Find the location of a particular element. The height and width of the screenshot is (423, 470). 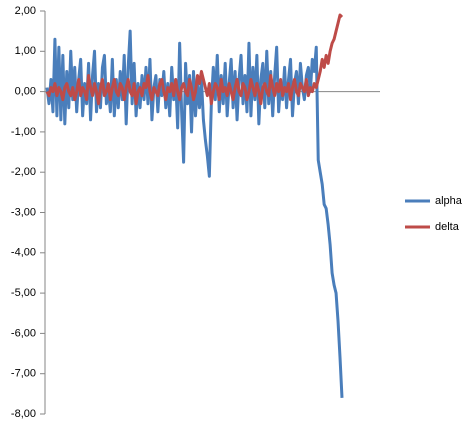

y-tick-label: -7,00 is located at coordinates (23, 374).